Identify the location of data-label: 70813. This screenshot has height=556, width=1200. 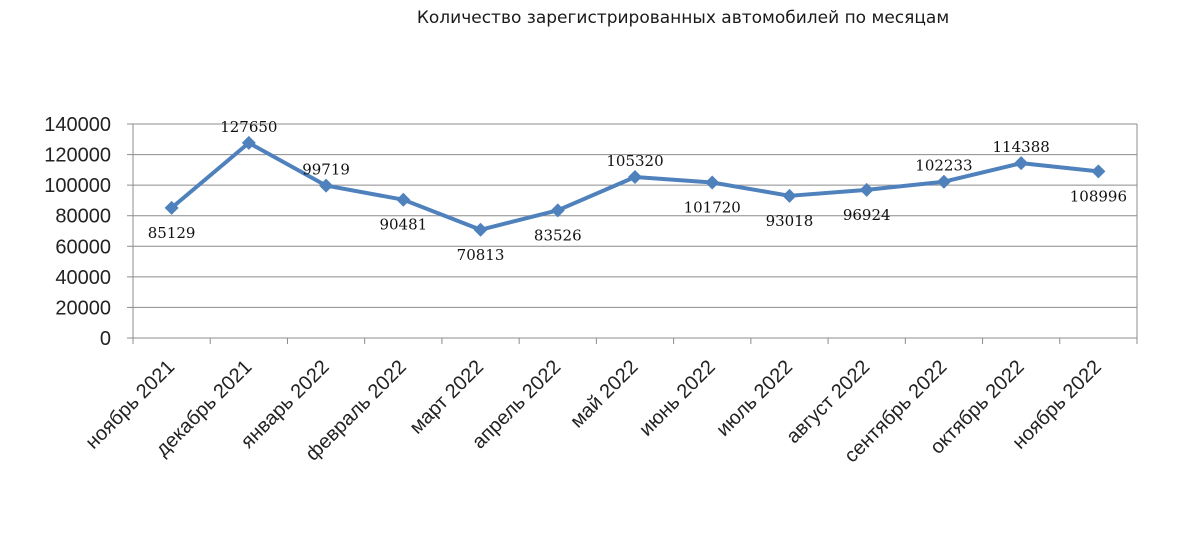
(481, 255).